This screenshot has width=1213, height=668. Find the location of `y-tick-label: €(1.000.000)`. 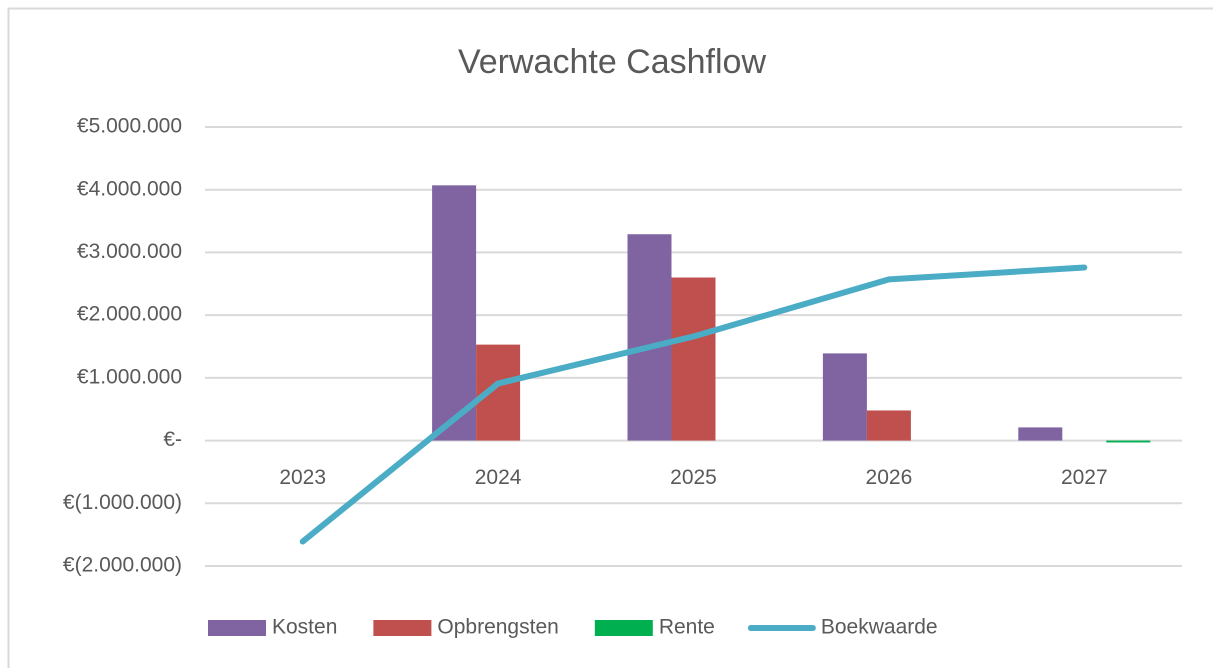

y-tick-label: €(1.000.000) is located at coordinates (122, 502).